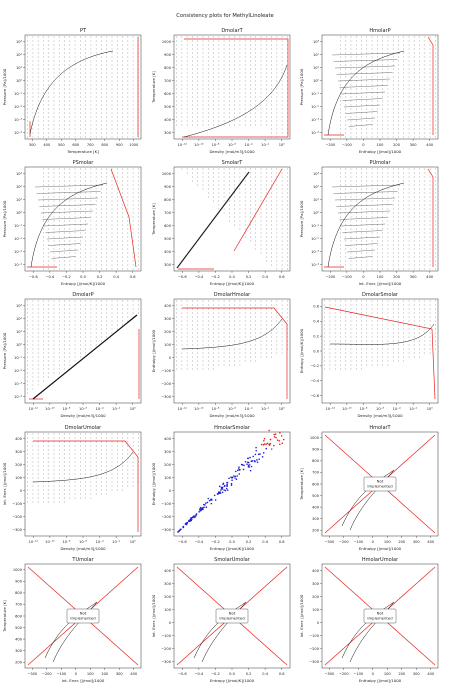 This screenshot has width=450, height=690. I want to click on x-tick-label: 10⁻⁶, so click(232, 409).